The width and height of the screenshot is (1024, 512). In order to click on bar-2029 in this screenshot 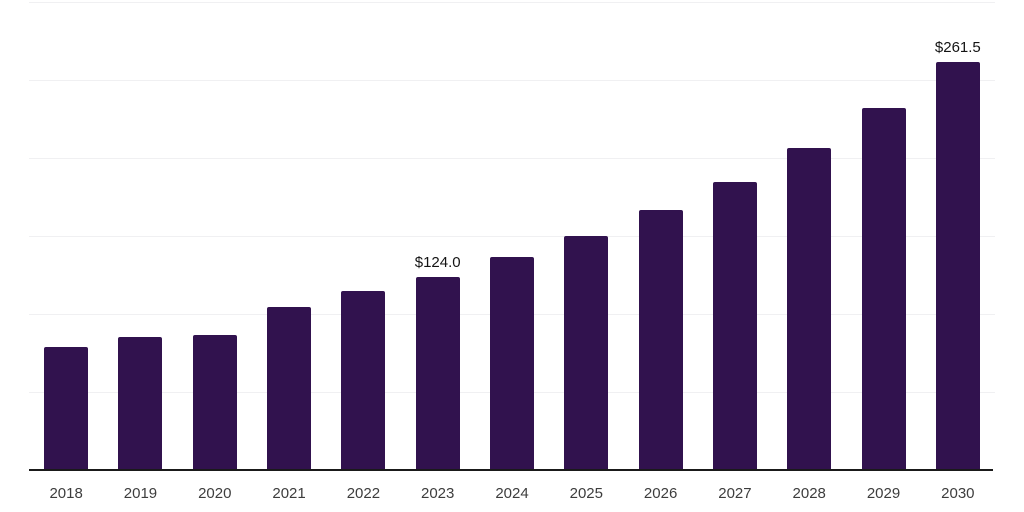, I will do `click(883, 288)`.